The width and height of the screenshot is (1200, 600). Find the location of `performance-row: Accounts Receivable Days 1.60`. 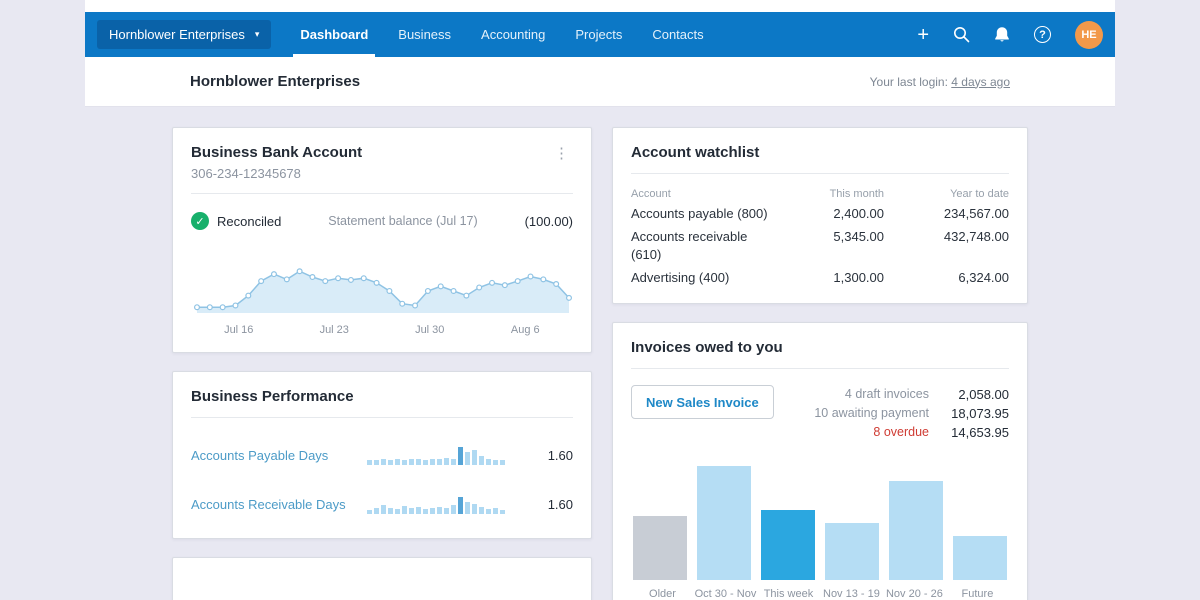

performance-row: Accounts Receivable Days 1.60 is located at coordinates (382, 504).